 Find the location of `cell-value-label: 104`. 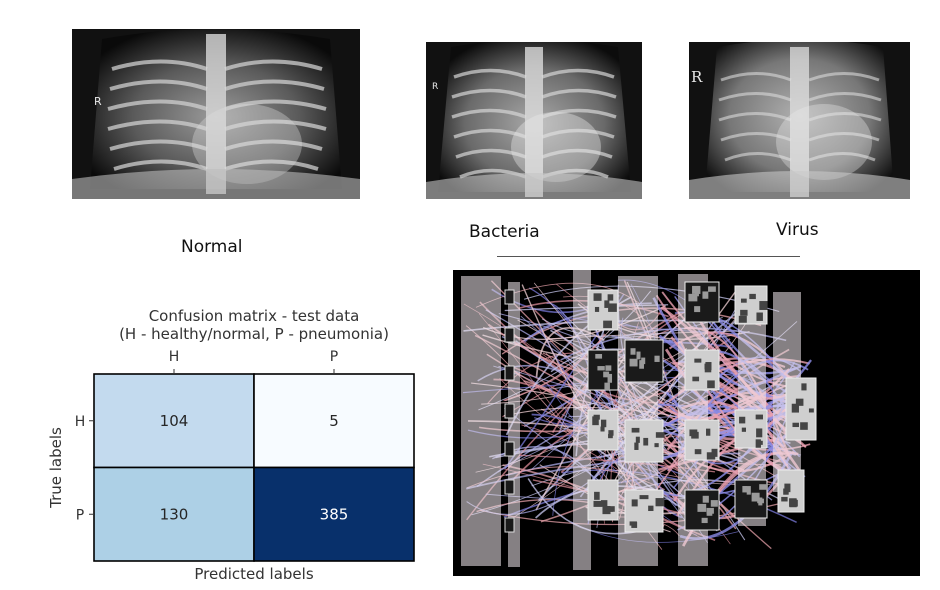

cell-value-label: 104 is located at coordinates (174, 421).